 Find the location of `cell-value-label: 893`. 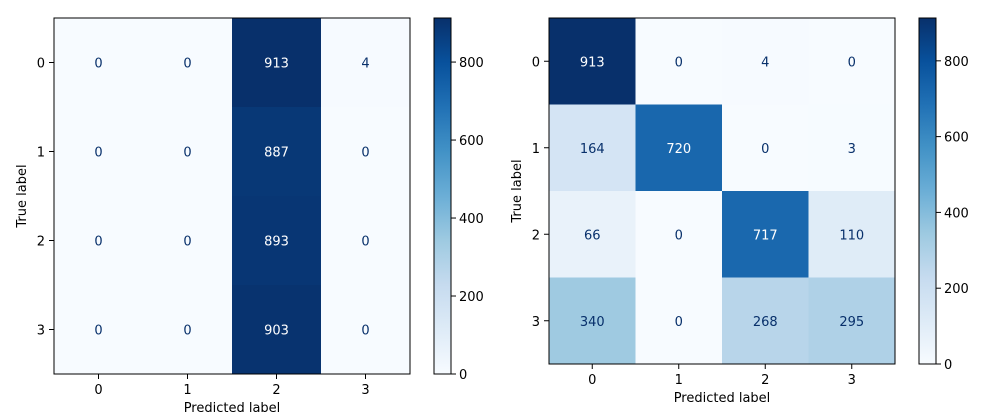

cell-value-label: 893 is located at coordinates (276, 242).